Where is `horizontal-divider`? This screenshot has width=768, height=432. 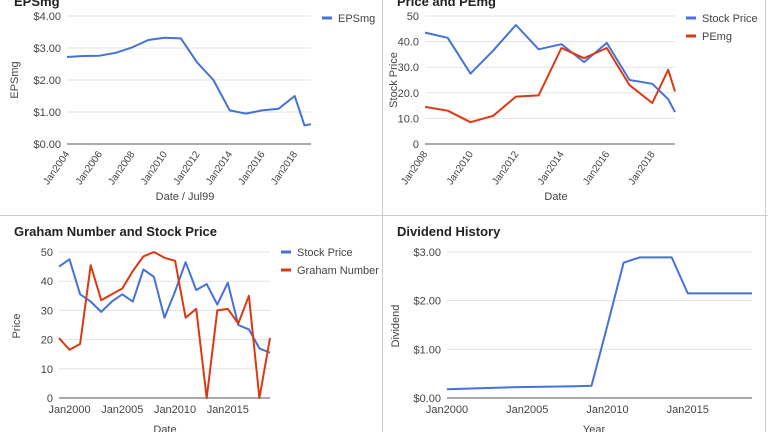
horizontal-divider is located at coordinates (384, 215).